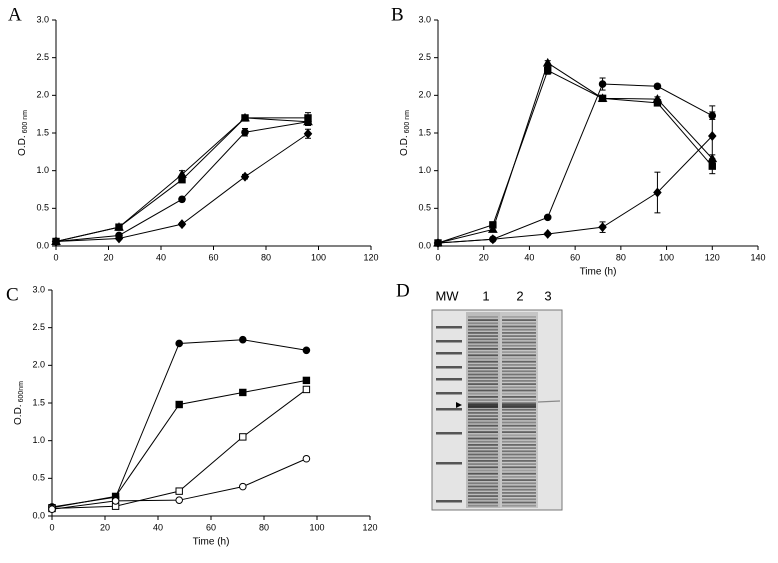 Image resolution: width=778 pixels, height=563 pixels. I want to click on x-axis-label: Time (h), so click(598, 272).